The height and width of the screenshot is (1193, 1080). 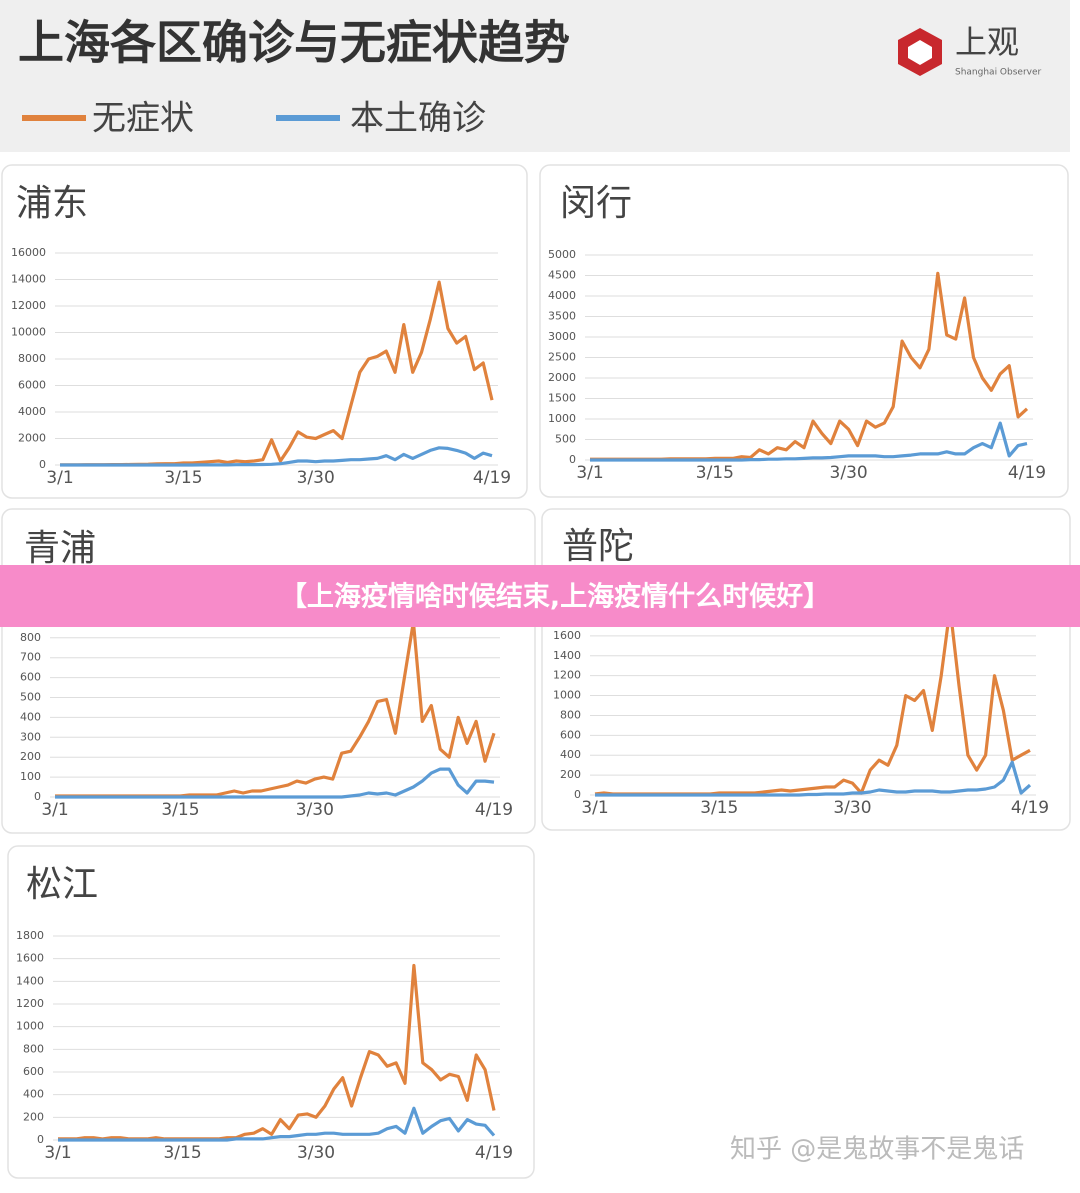 What do you see at coordinates (596, 203) in the screenshot?
I see `chart-title: 闵行` at bounding box center [596, 203].